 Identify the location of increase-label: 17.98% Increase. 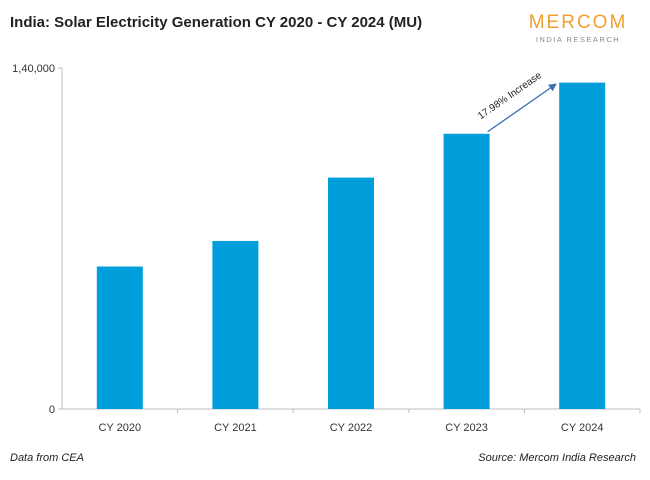
(510, 96).